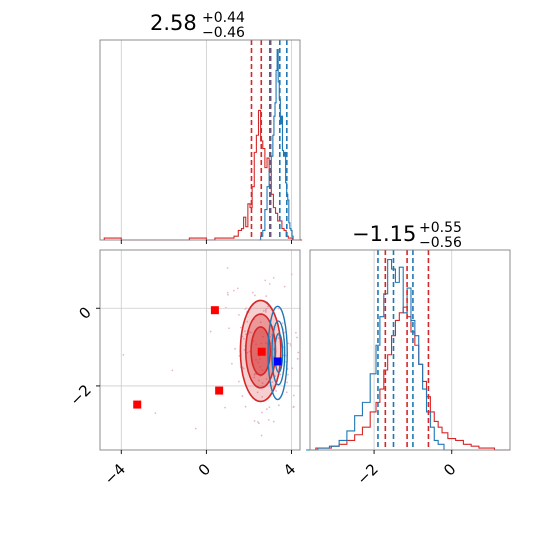  I want to click on x-tick-label: −4, so click(115, 474).